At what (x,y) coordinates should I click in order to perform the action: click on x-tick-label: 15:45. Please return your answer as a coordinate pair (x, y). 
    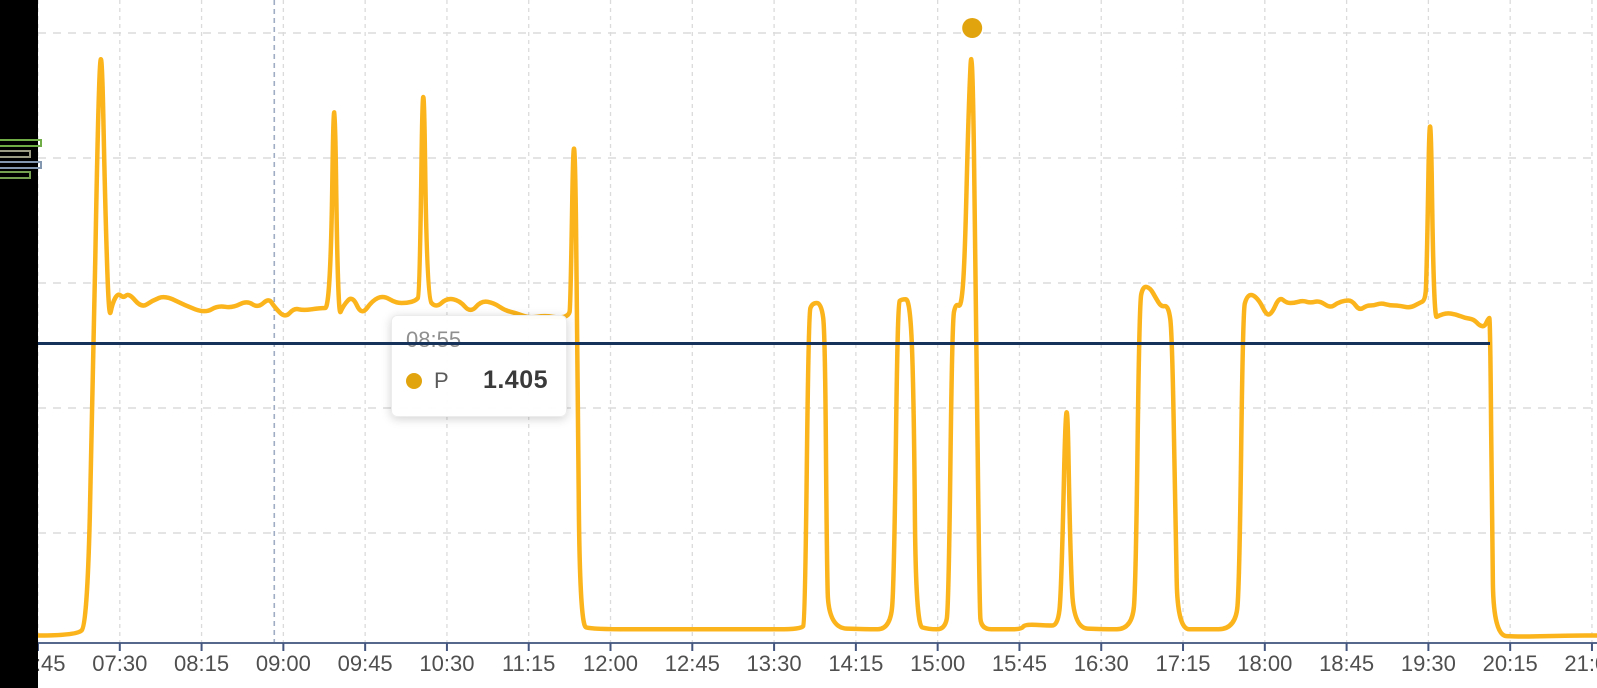
    Looking at the image, I should click on (1019, 663).